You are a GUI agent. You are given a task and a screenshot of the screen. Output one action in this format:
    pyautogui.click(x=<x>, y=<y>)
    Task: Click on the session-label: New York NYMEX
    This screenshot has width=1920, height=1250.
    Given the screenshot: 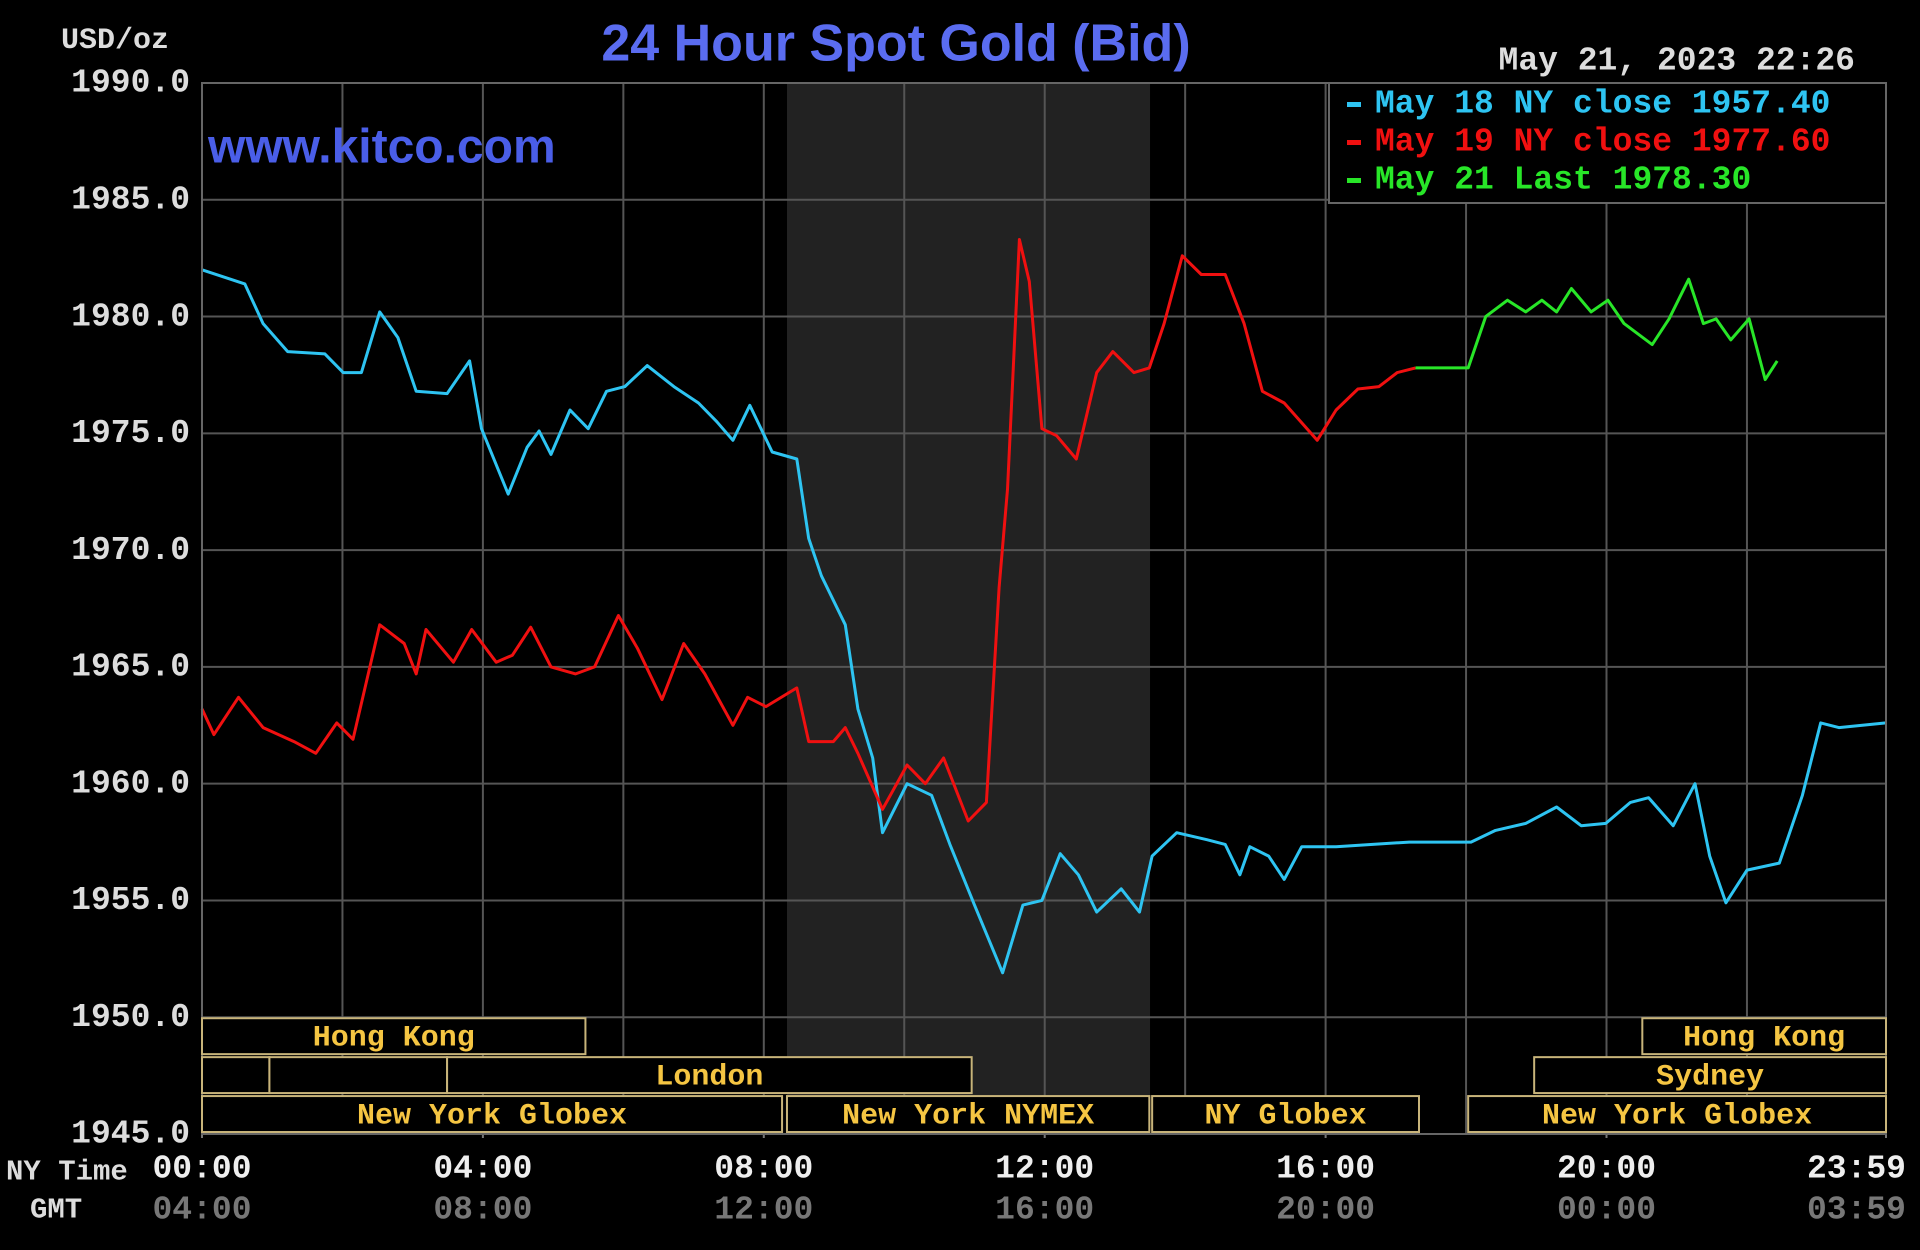 What is the action you would take?
    pyautogui.click(x=968, y=1116)
    